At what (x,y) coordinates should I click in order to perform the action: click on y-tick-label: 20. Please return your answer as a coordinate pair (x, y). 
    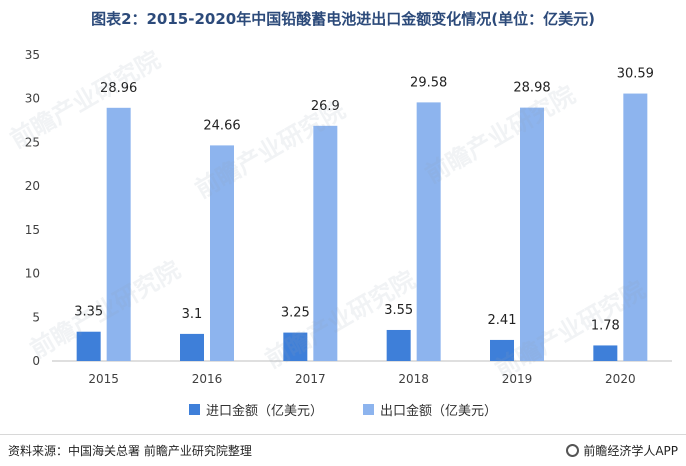
    Looking at the image, I should click on (32, 186).